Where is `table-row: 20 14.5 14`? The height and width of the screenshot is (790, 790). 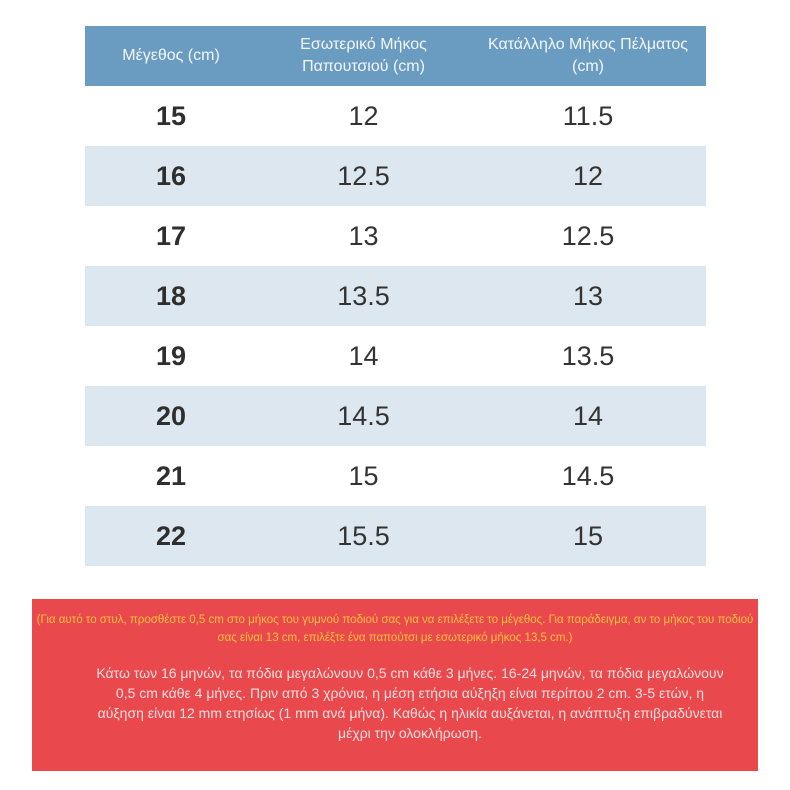
table-row: 20 14.5 14 is located at coordinates (395, 416).